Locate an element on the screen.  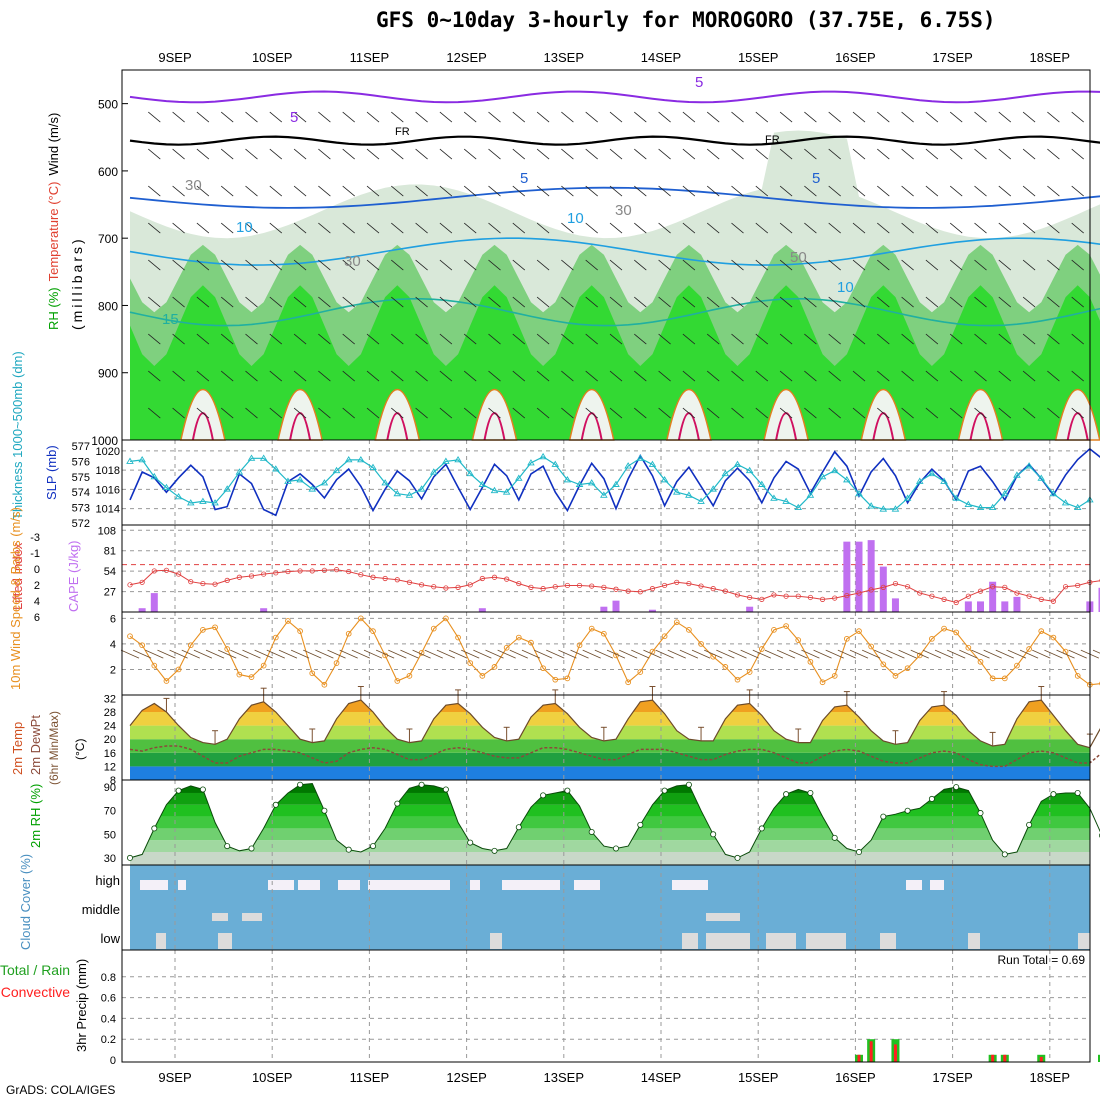
rh-ylabel: 2m RH (%) is located at coordinates (35, 816).